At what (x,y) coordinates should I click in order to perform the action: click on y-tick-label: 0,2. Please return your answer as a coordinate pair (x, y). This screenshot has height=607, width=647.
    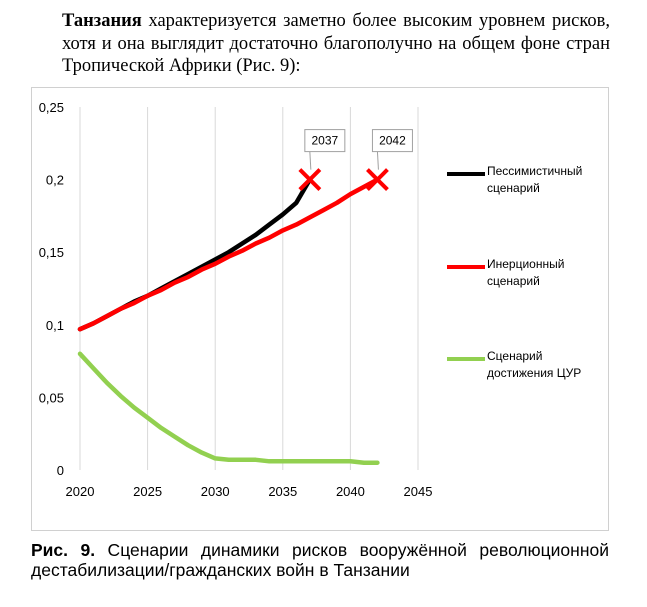
    Looking at the image, I should click on (55, 180).